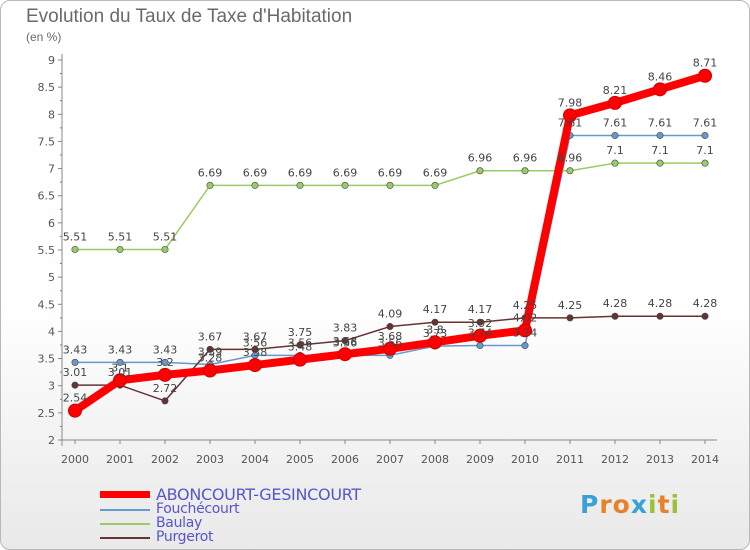 The height and width of the screenshot is (550, 750). What do you see at coordinates (525, 317) in the screenshot?
I see `data-label: 4.02` at bounding box center [525, 317].